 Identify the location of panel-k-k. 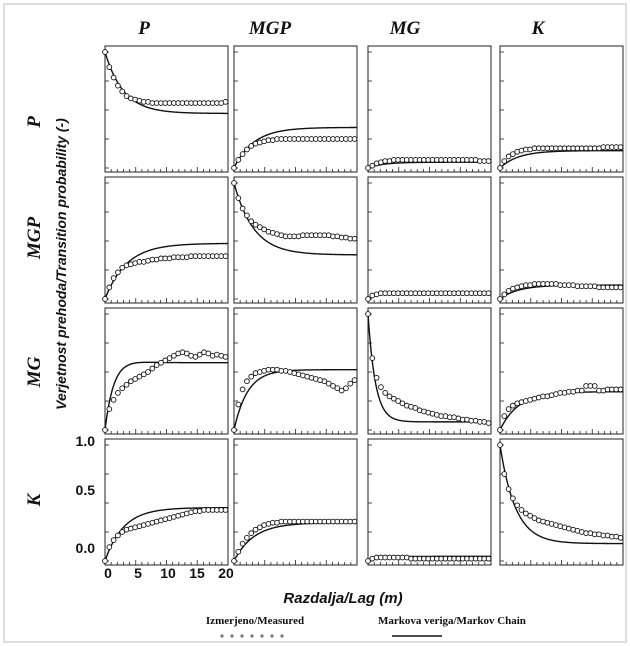
(560, 502).